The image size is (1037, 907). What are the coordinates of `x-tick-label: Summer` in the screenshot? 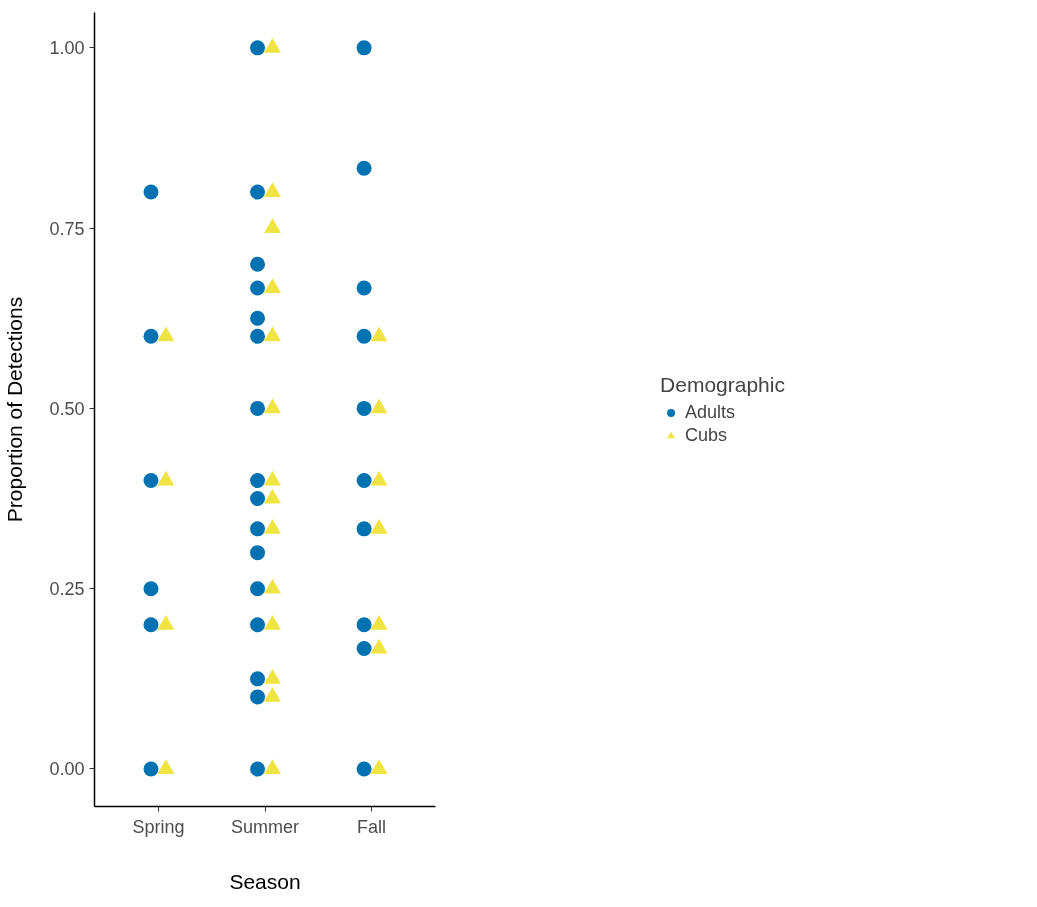 It's located at (265, 826).